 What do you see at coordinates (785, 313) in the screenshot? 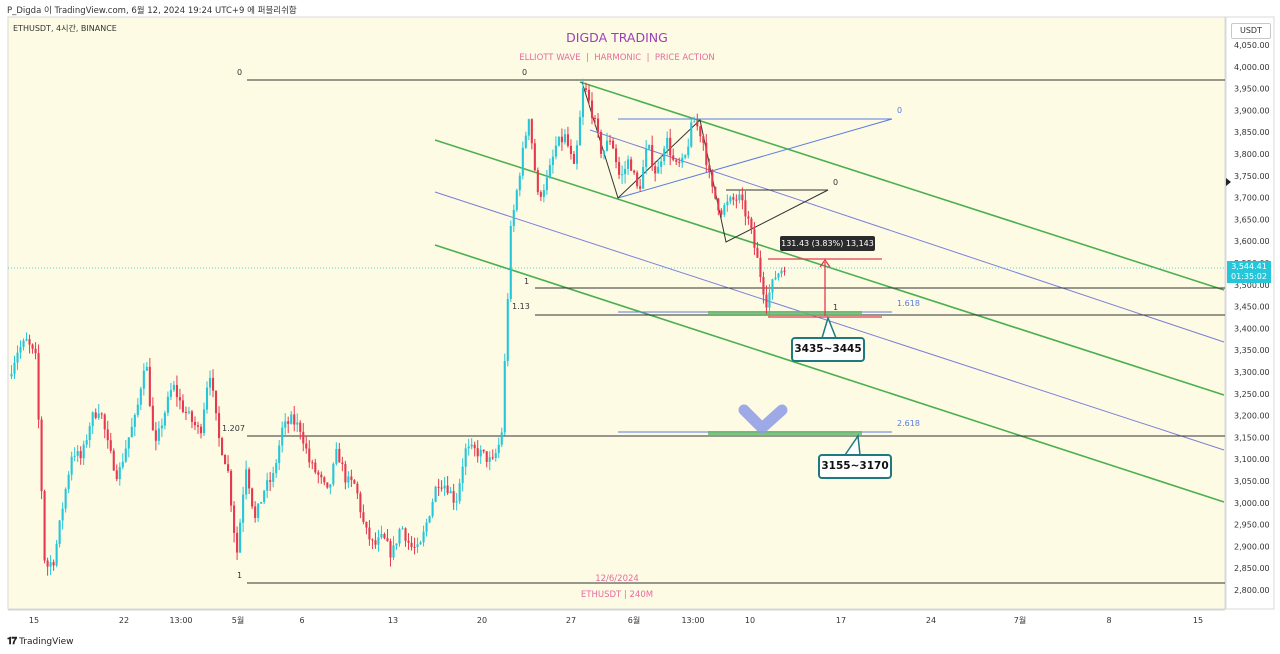
I see `target-zone-upper` at bounding box center [785, 313].